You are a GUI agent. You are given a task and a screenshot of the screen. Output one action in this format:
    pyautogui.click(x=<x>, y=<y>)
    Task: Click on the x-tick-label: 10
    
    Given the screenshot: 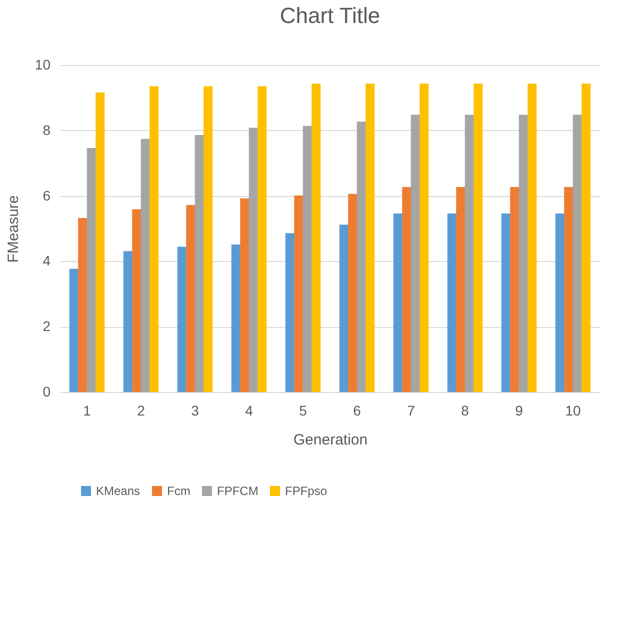 What is the action you would take?
    pyautogui.click(x=573, y=410)
    